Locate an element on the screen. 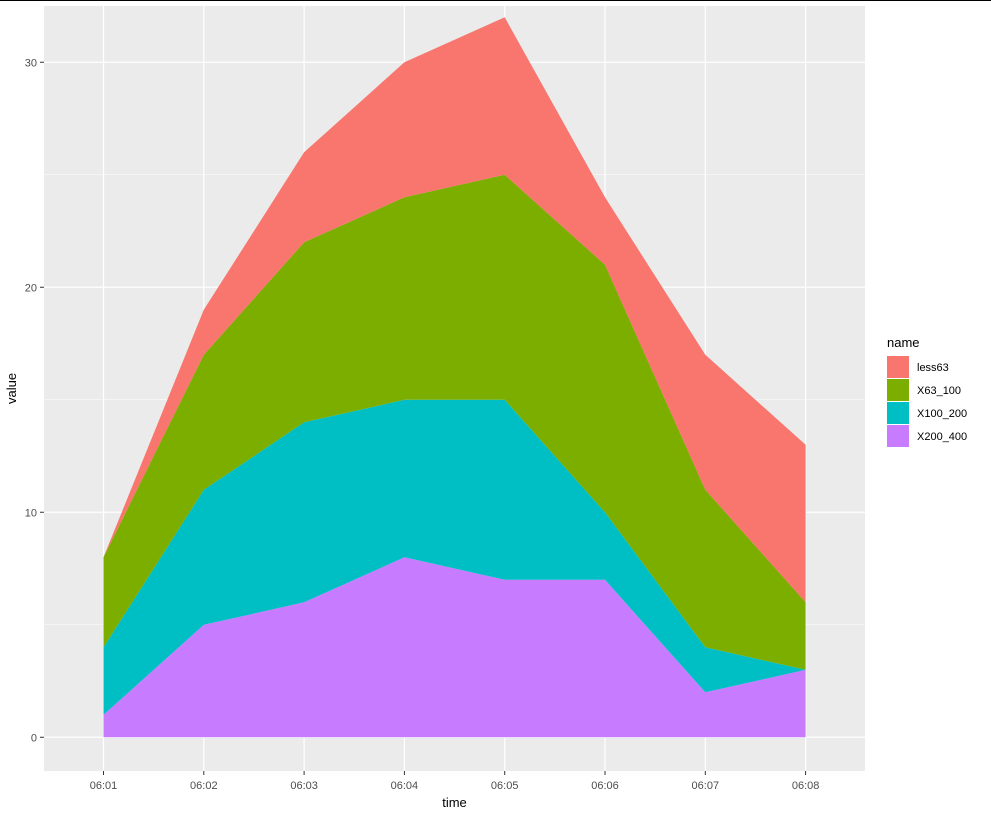 The width and height of the screenshot is (991, 818). y-tick-label: 10 is located at coordinates (31, 513).